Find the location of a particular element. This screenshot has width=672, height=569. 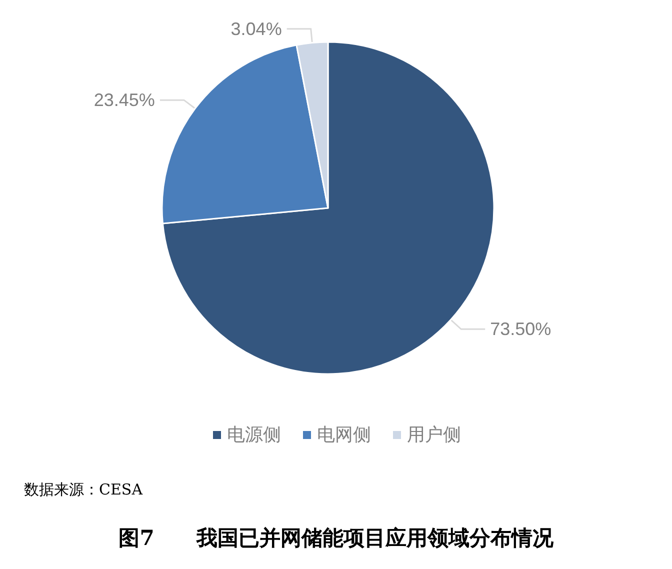

source-note: 数据来源：CESA is located at coordinates (83, 489).